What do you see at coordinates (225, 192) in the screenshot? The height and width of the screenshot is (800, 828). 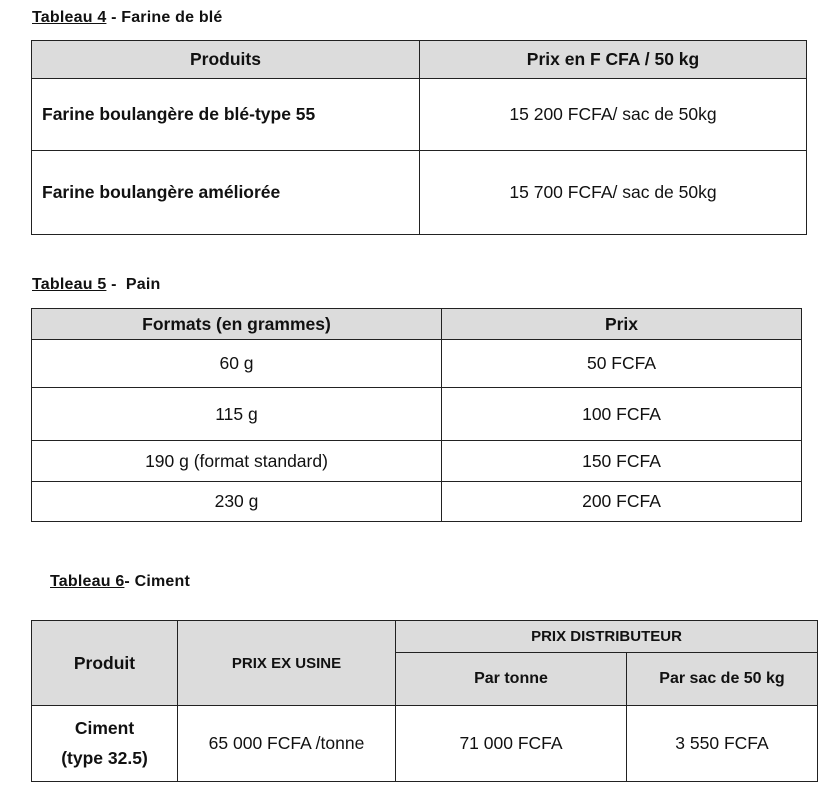 I see `produit-cell: Farine boulangère améliorée` at bounding box center [225, 192].